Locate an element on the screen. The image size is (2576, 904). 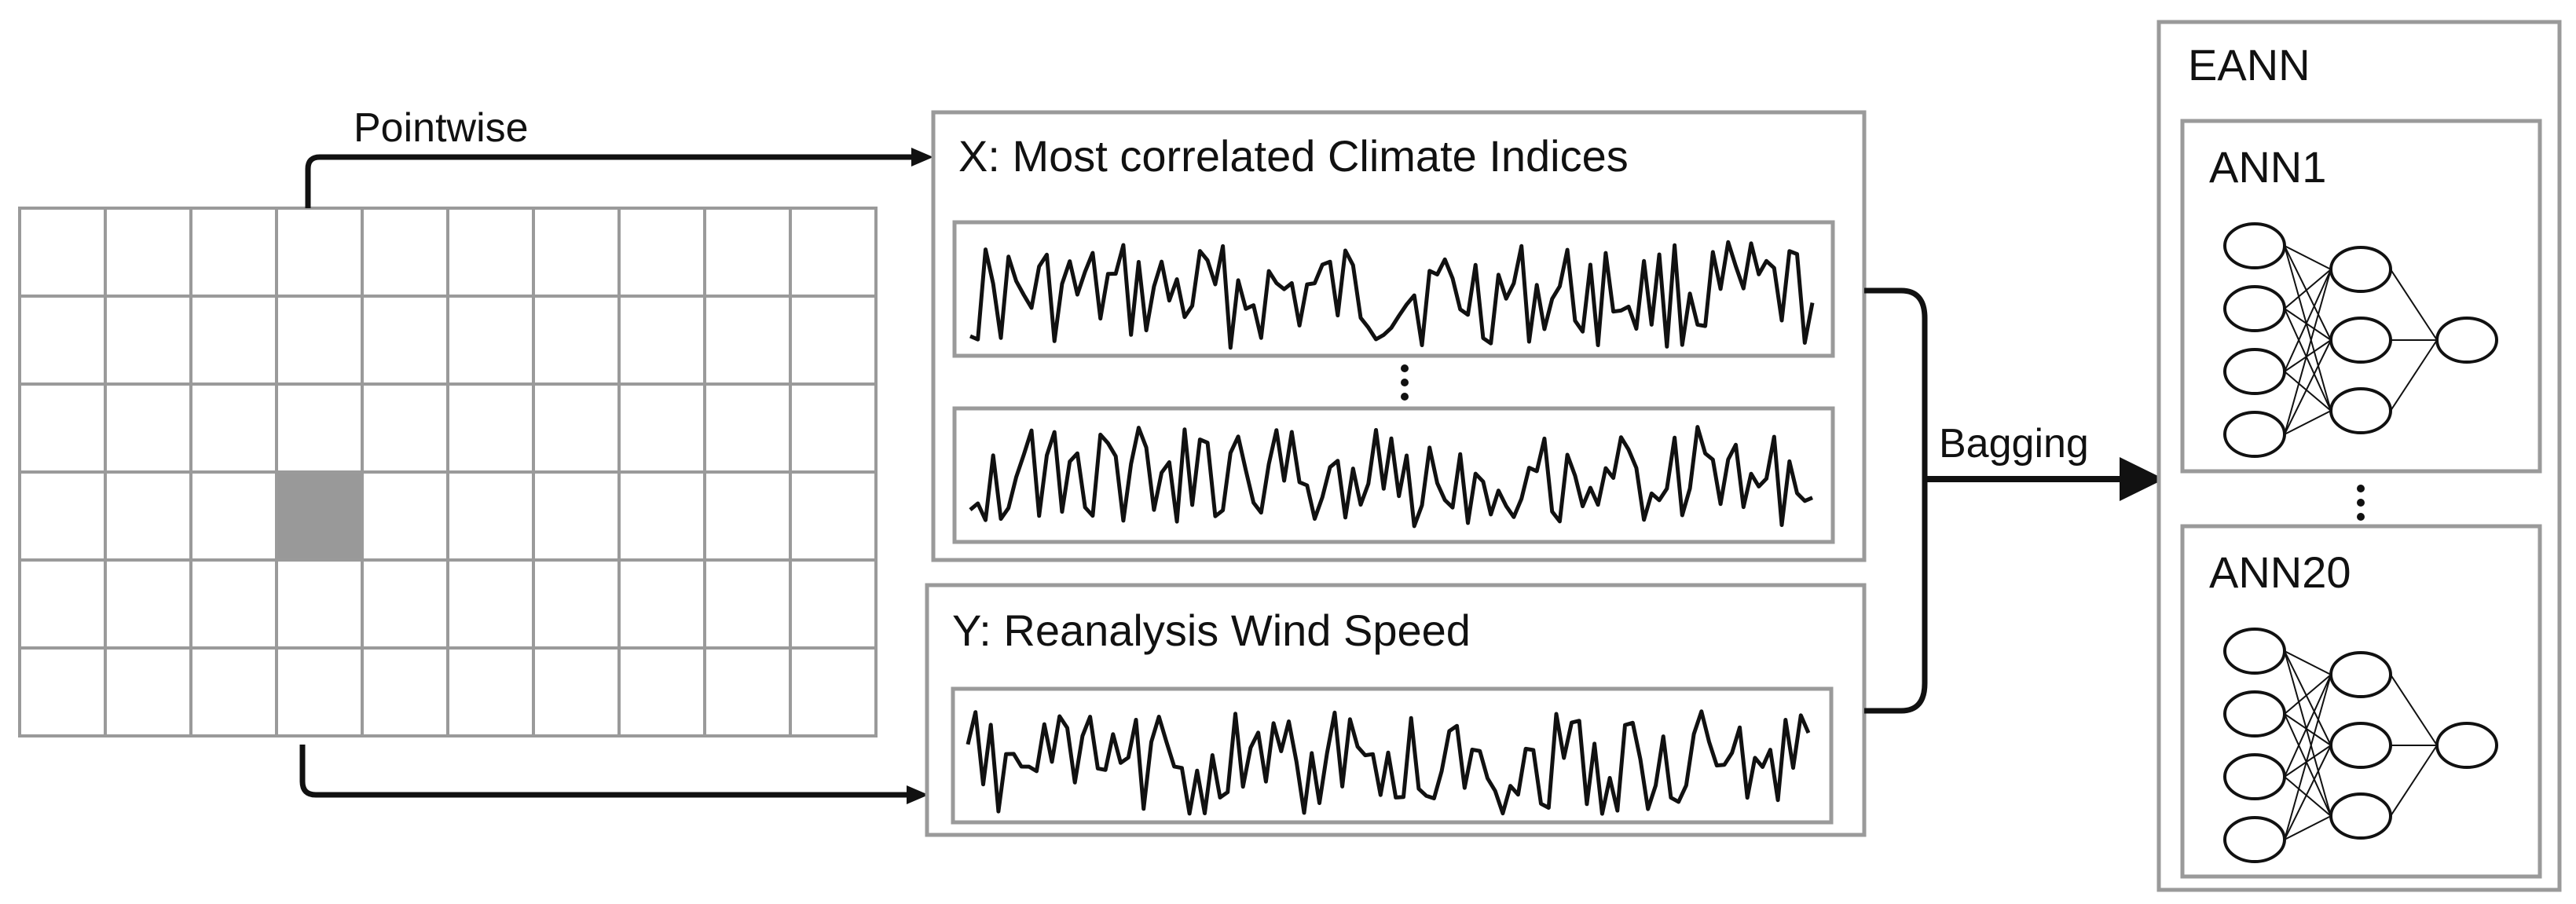
target-title: Y: Reanalysis Wind Speed is located at coordinates (1211, 630).